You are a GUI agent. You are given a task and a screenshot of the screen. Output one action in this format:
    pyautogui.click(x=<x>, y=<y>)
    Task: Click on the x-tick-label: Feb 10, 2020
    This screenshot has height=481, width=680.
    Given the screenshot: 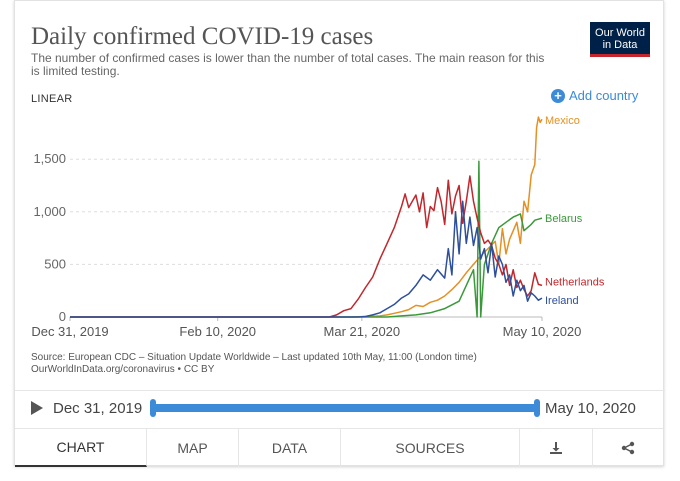 What is the action you would take?
    pyautogui.click(x=217, y=331)
    